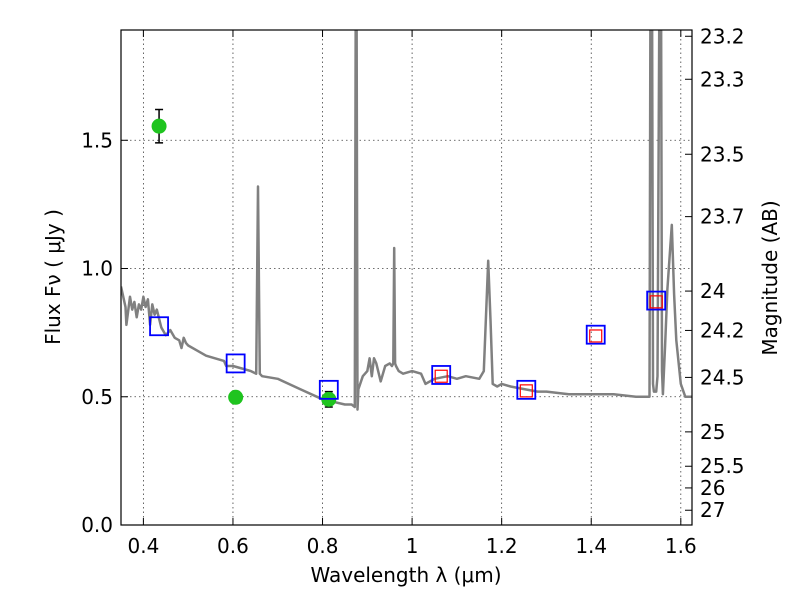  I want to click on mag-tick-label: 23.3, so click(722, 79).